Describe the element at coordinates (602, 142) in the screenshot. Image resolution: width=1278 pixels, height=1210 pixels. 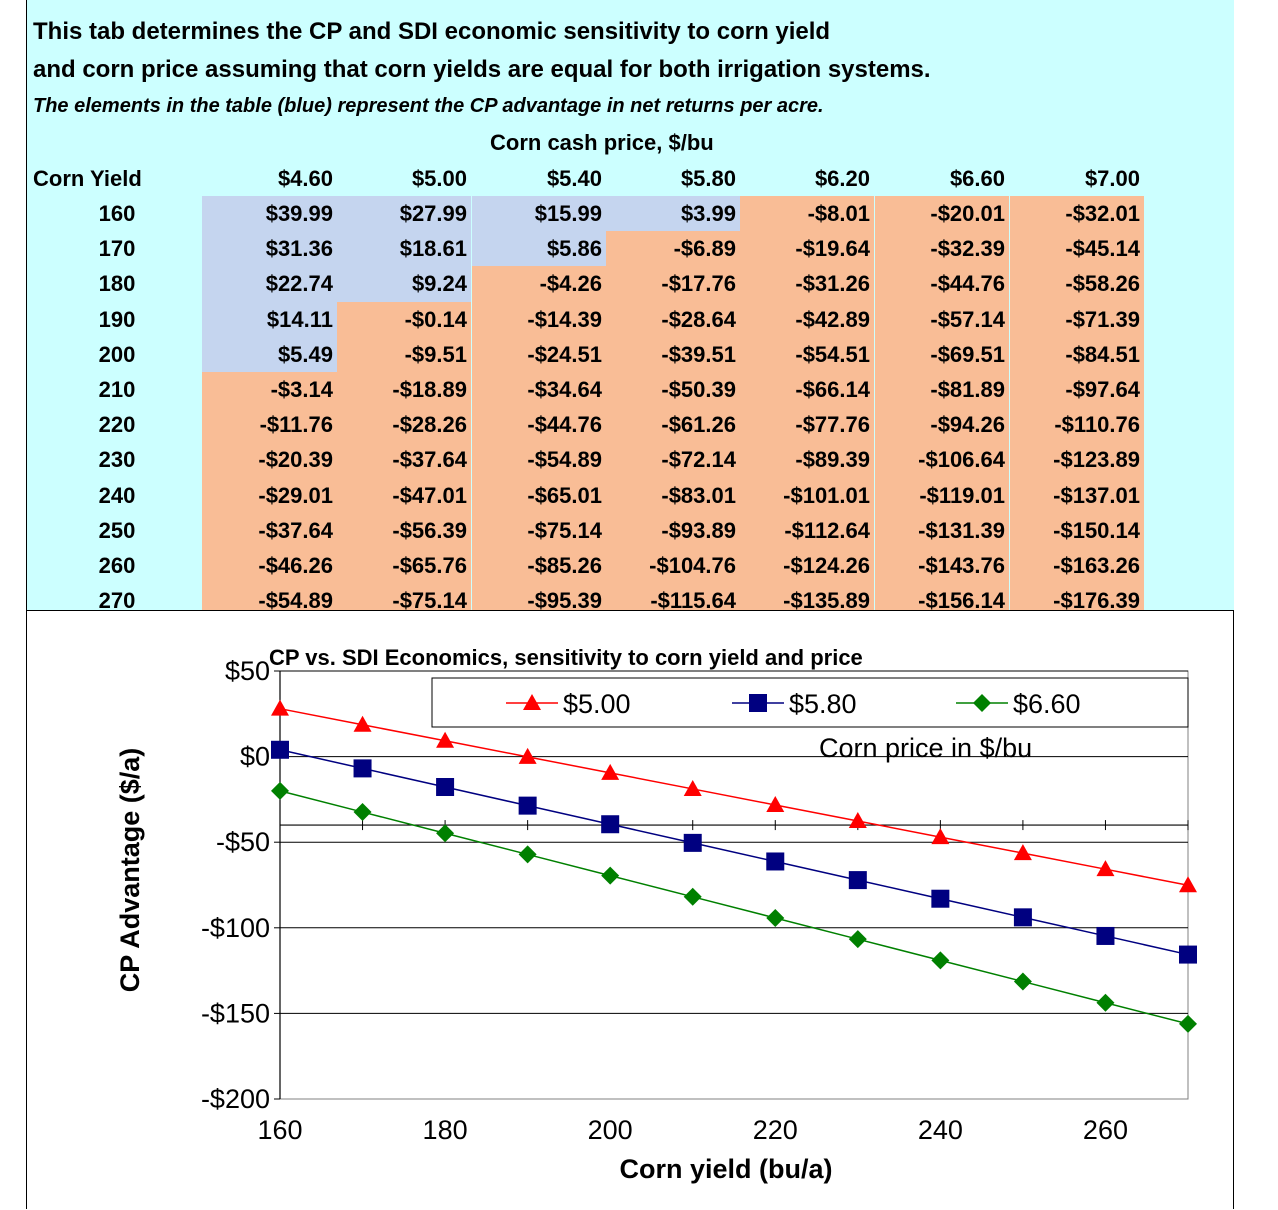
I see `price-header: Corn cash price, $/bu` at that location.